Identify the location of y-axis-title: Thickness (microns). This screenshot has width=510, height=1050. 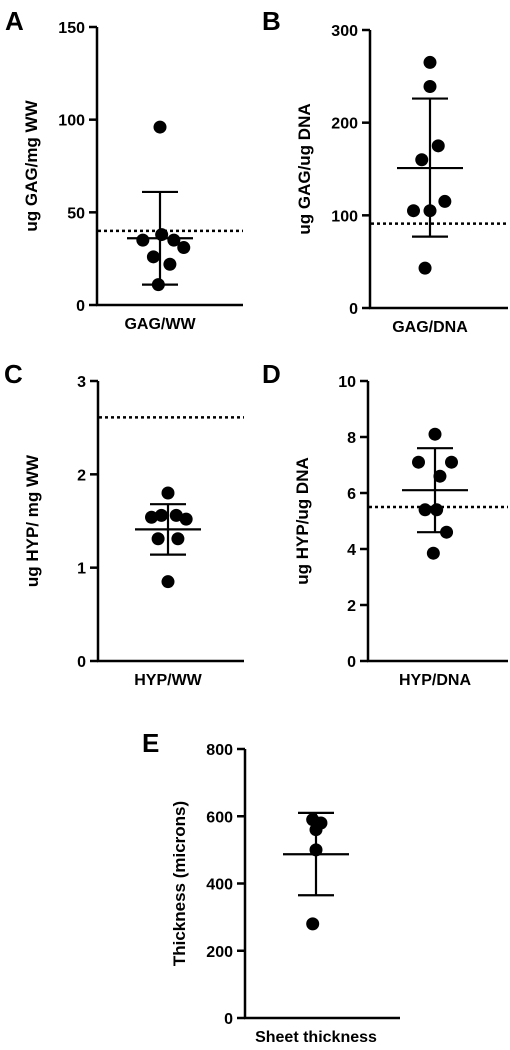
(179, 883).